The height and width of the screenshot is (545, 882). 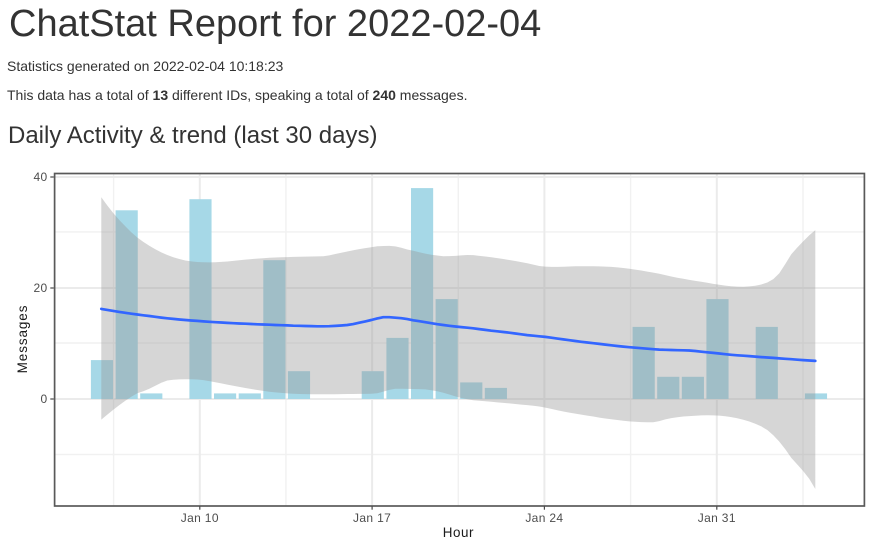 I want to click on svg-text: Hour, so click(x=458, y=532).